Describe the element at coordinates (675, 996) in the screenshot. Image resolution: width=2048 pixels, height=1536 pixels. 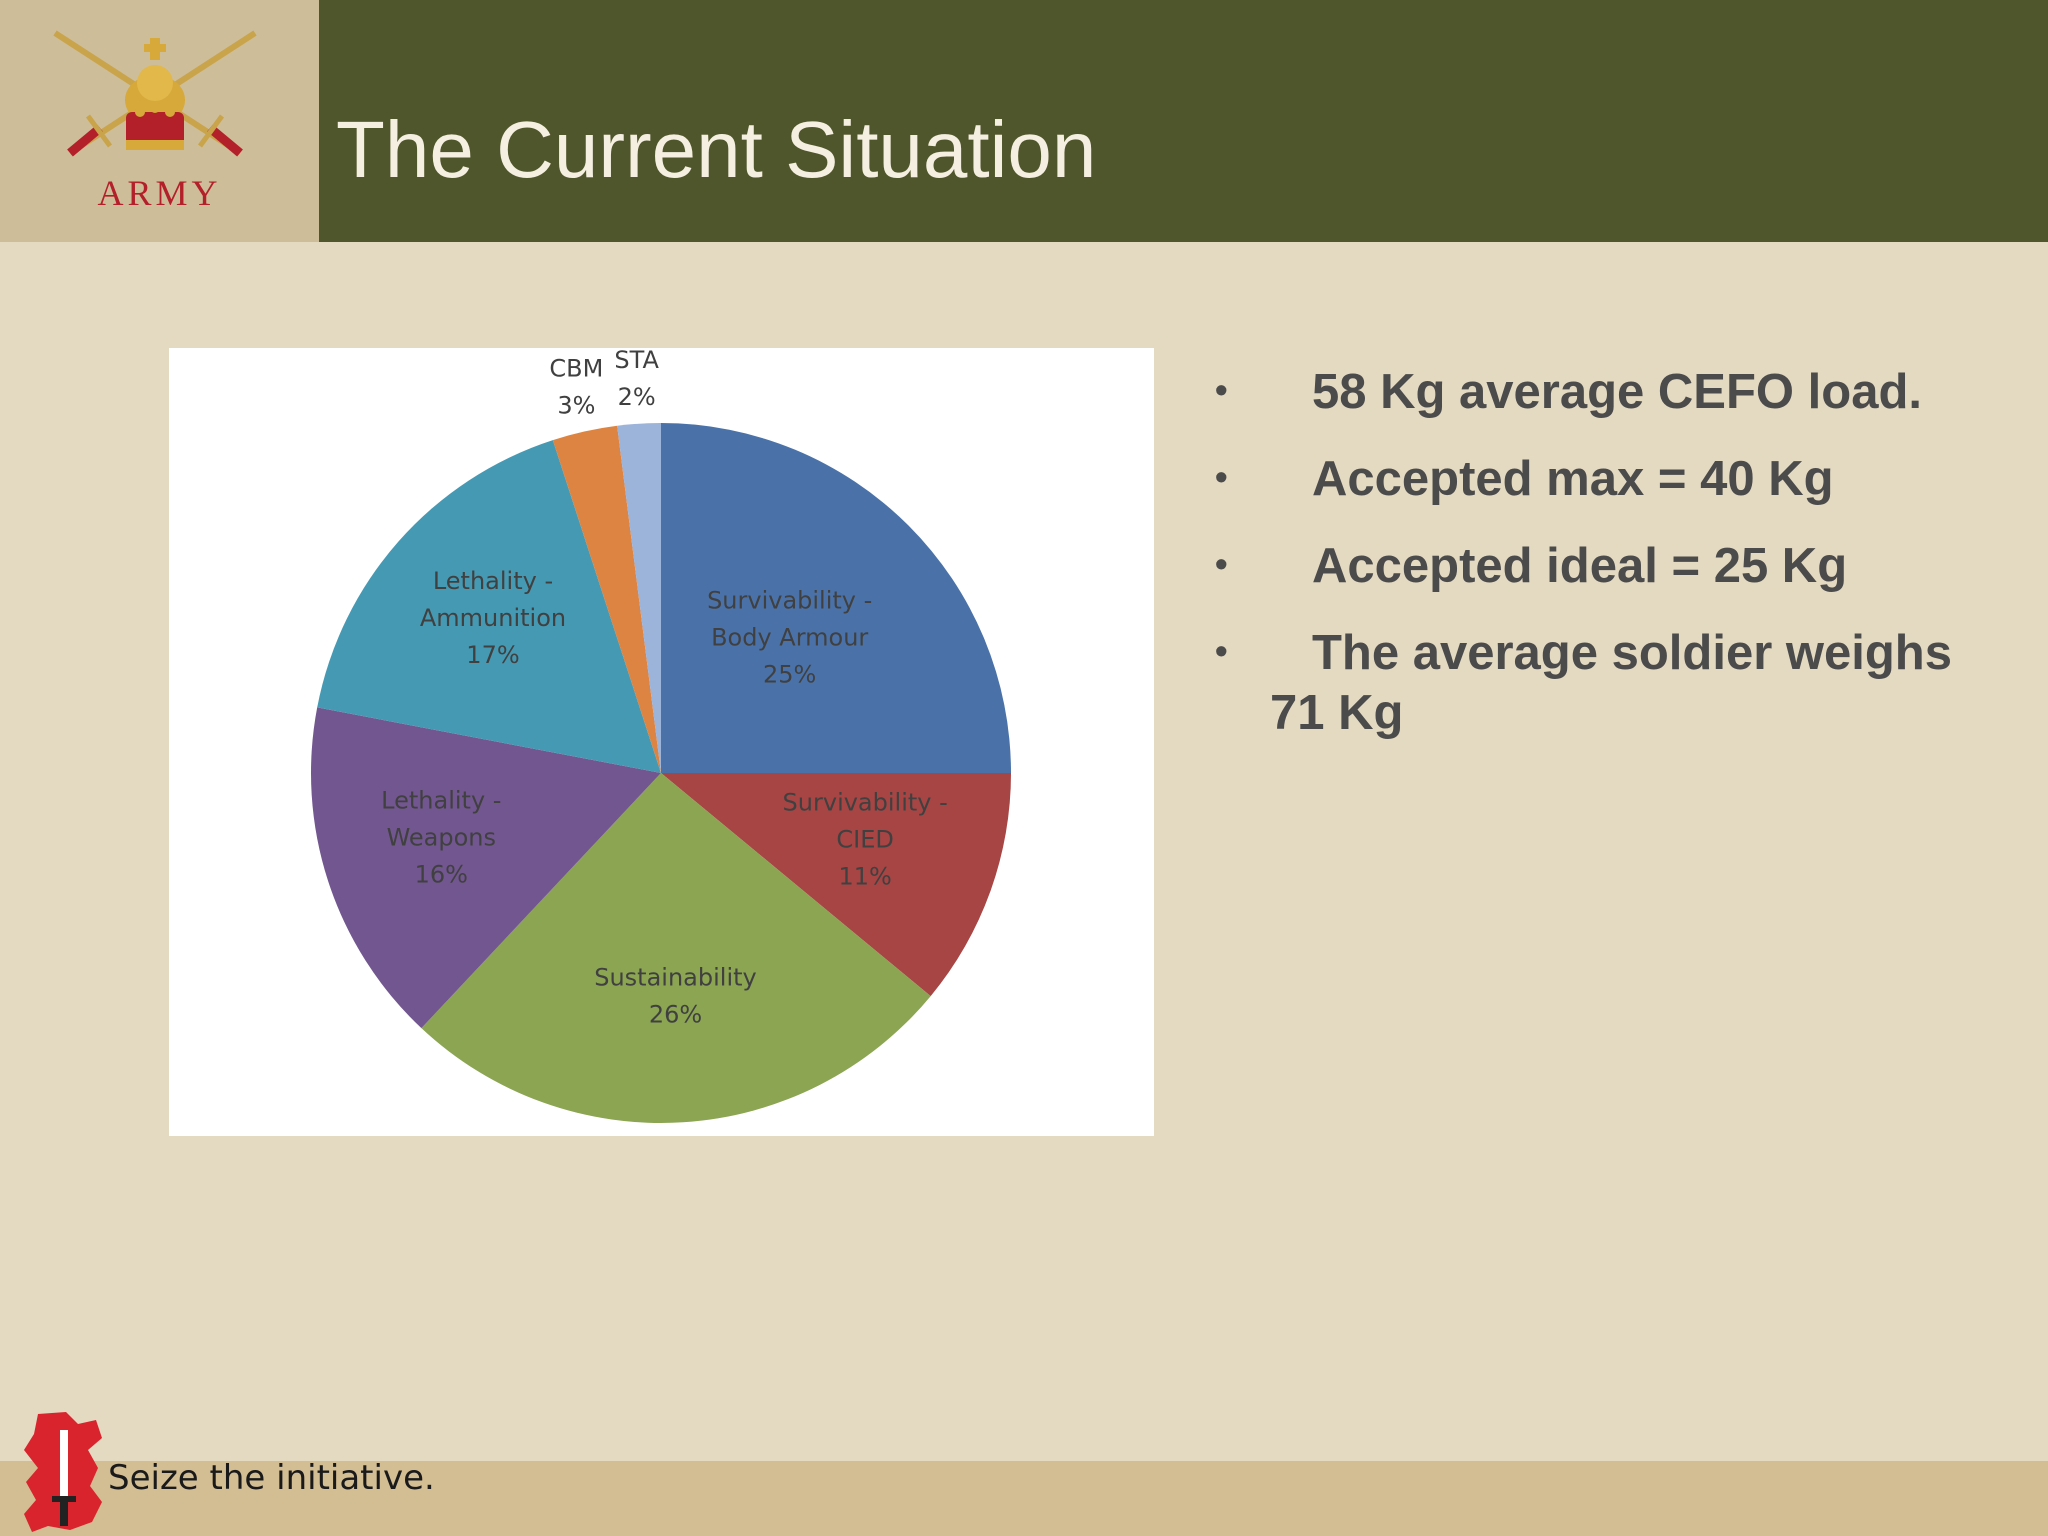
I see `slice-label: Sustainability 26%` at that location.